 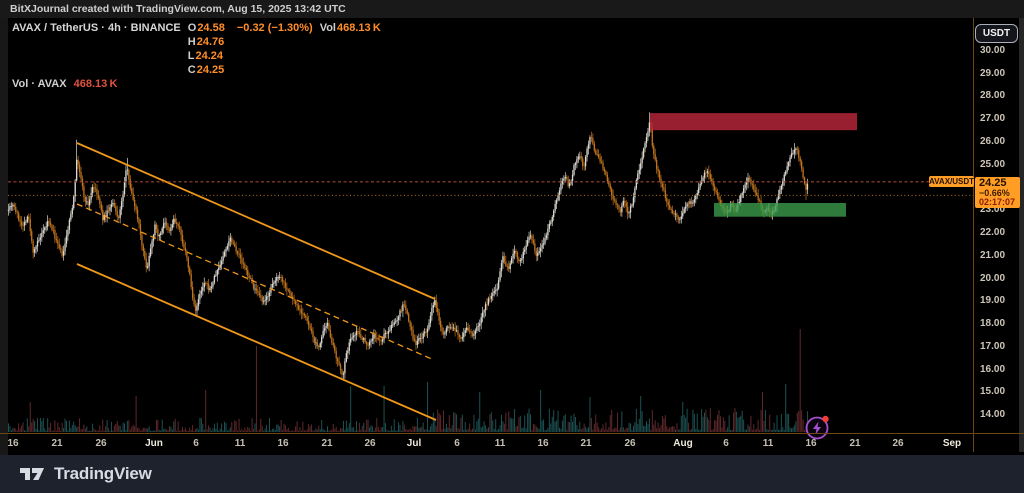 What do you see at coordinates (993, 232) in the screenshot?
I see `price-tick-label: 22.00` at bounding box center [993, 232].